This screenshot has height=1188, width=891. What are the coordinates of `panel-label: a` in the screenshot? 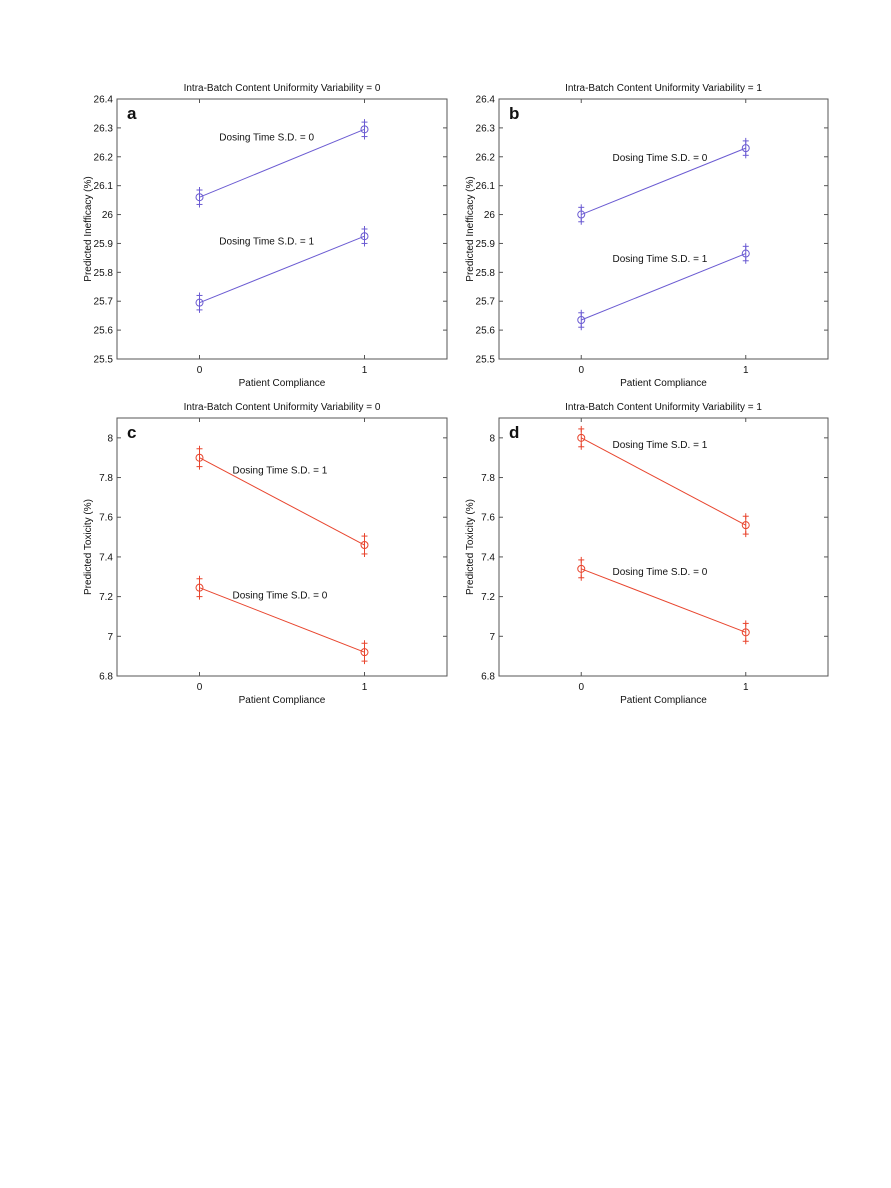 It's located at (132, 113).